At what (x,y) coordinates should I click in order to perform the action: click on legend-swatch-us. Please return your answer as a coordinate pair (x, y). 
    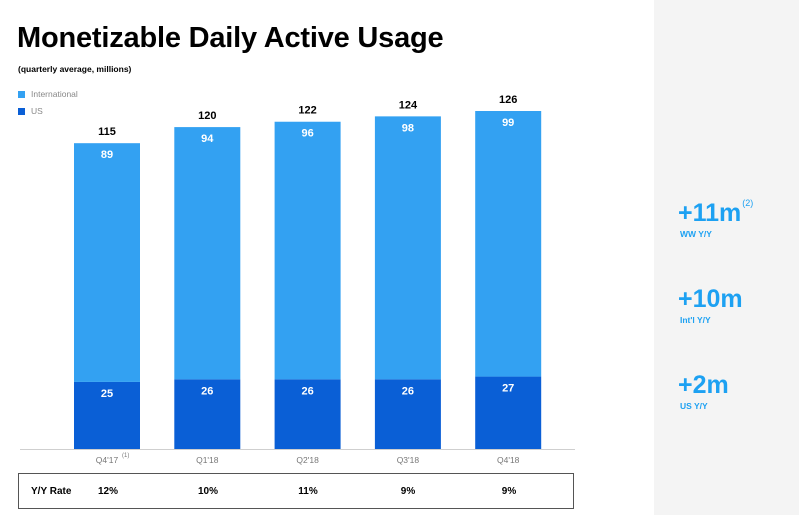
    Looking at the image, I should click on (21, 111).